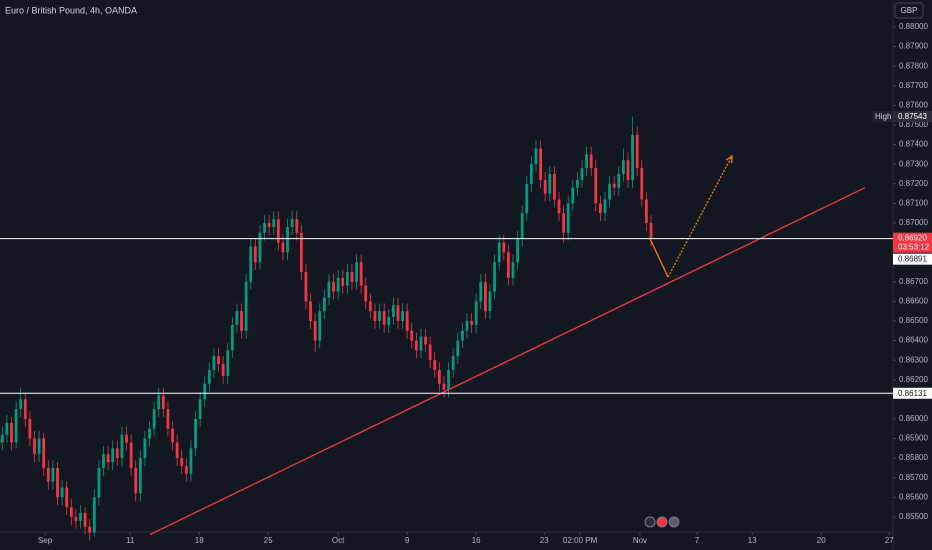  I want to click on y-tick-label: 0.86600, so click(913, 300).